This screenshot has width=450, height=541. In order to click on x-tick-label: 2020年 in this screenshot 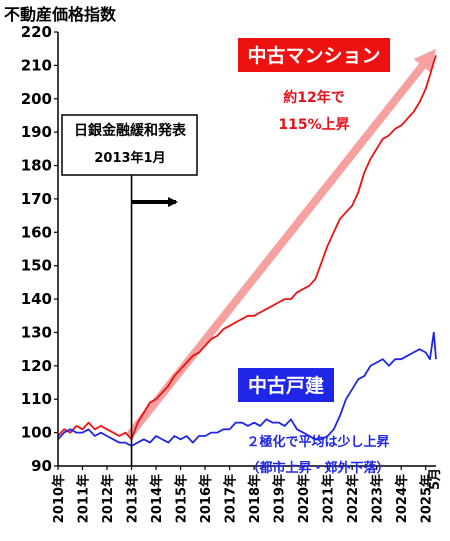, I will do `click(304, 498)`.